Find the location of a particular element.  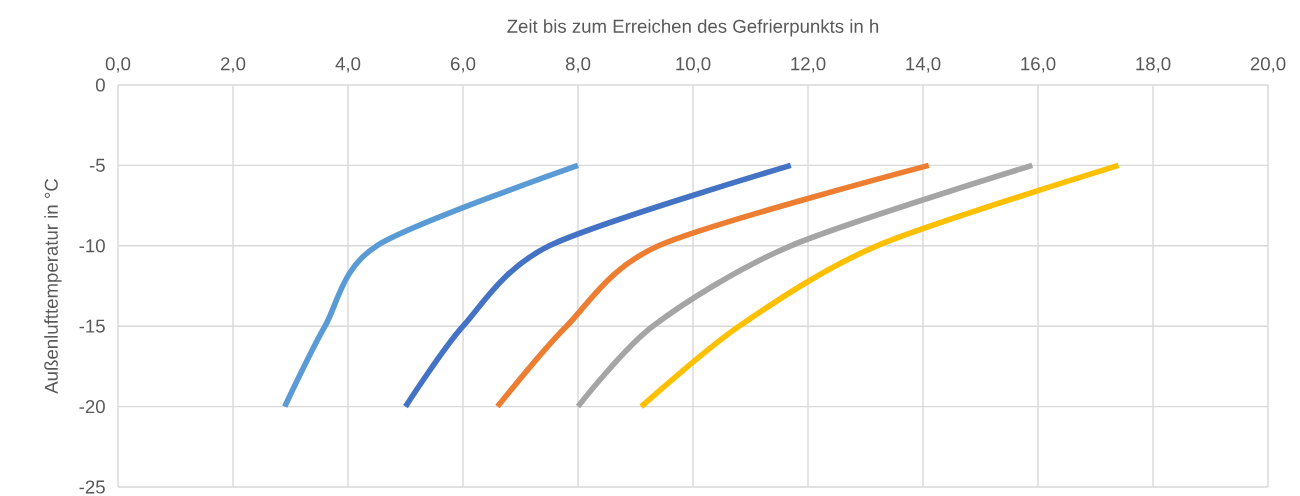

y-tick-label: -10 is located at coordinates (92, 246).